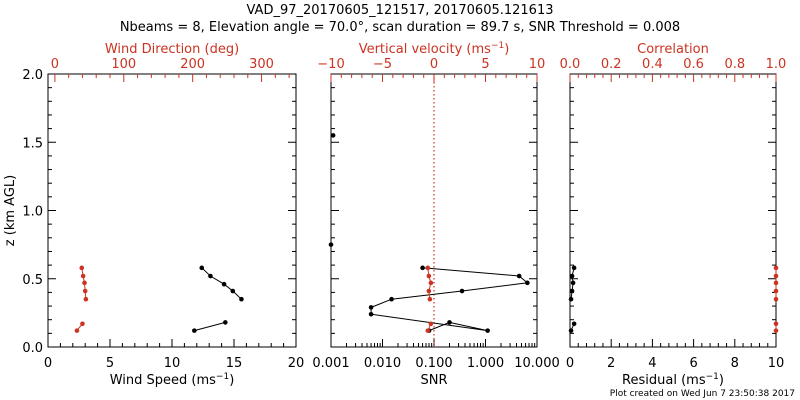  What do you see at coordinates (673, 49) in the screenshot?
I see `x-top-axis-label: Correlation` at bounding box center [673, 49].